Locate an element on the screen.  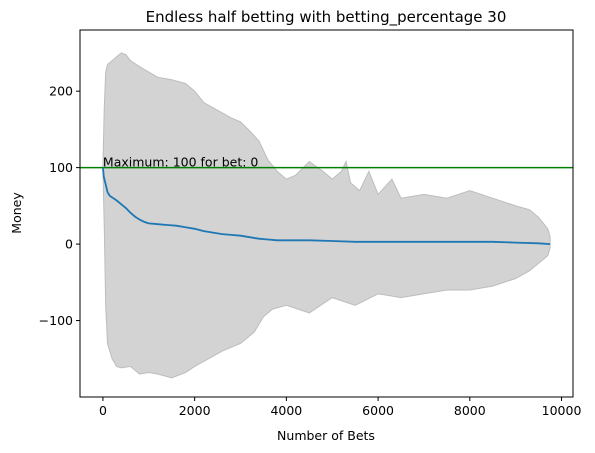
x-axis: 0 2000 4000 6000 8000 10000 is located at coordinates (340, 407).